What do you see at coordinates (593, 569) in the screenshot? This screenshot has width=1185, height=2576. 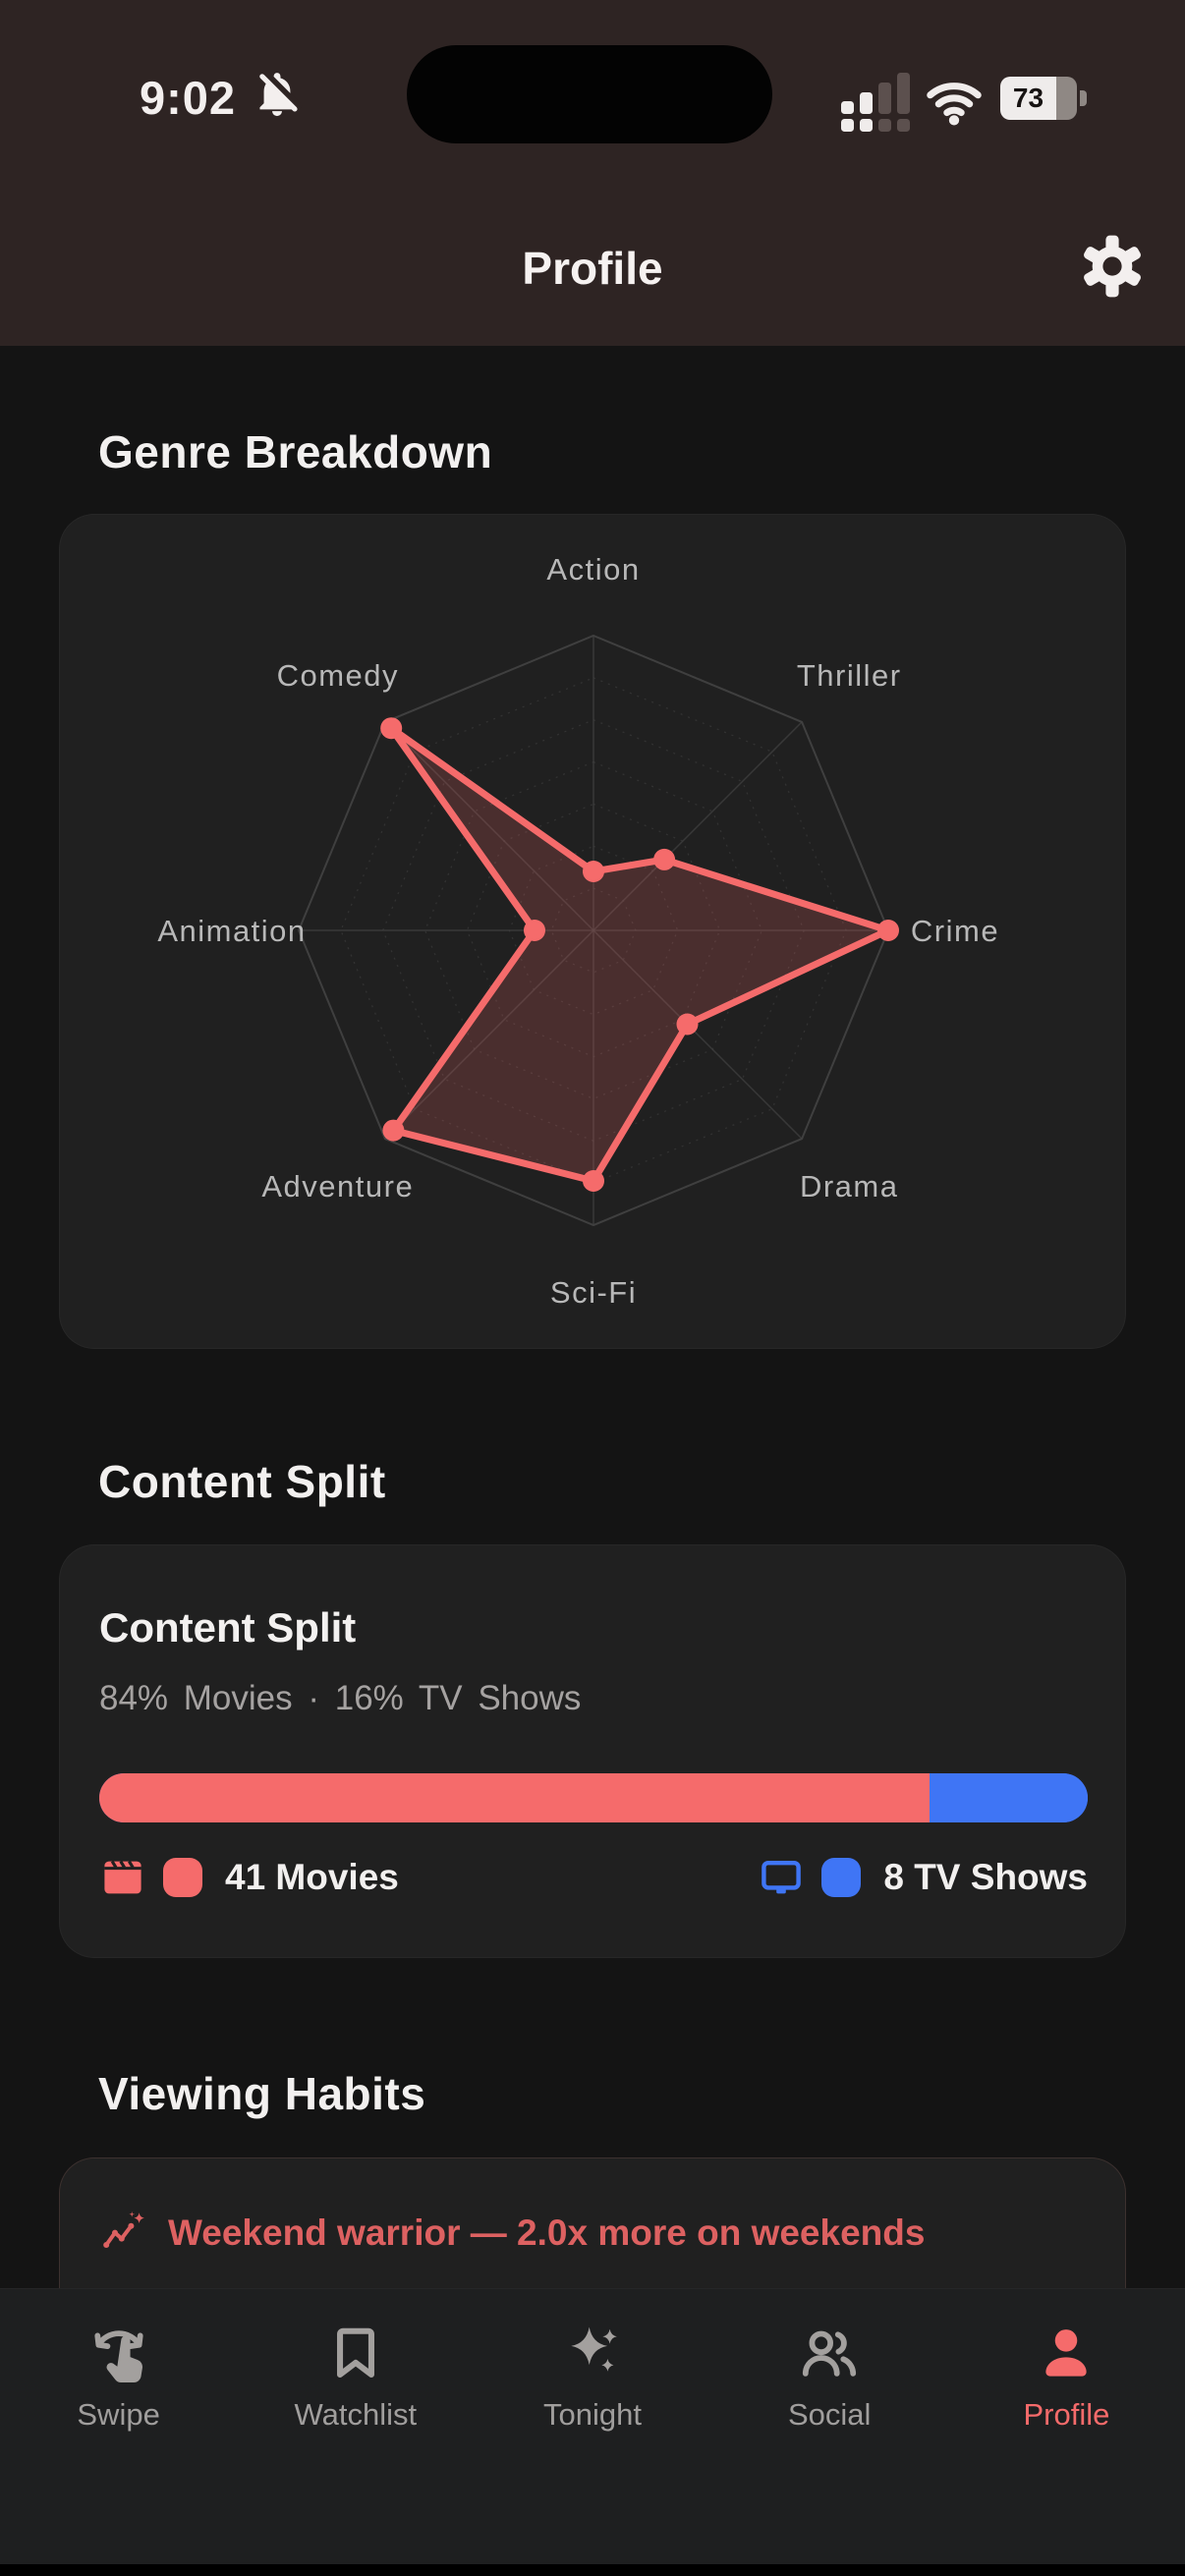 I see `svg-text: Action` at bounding box center [593, 569].